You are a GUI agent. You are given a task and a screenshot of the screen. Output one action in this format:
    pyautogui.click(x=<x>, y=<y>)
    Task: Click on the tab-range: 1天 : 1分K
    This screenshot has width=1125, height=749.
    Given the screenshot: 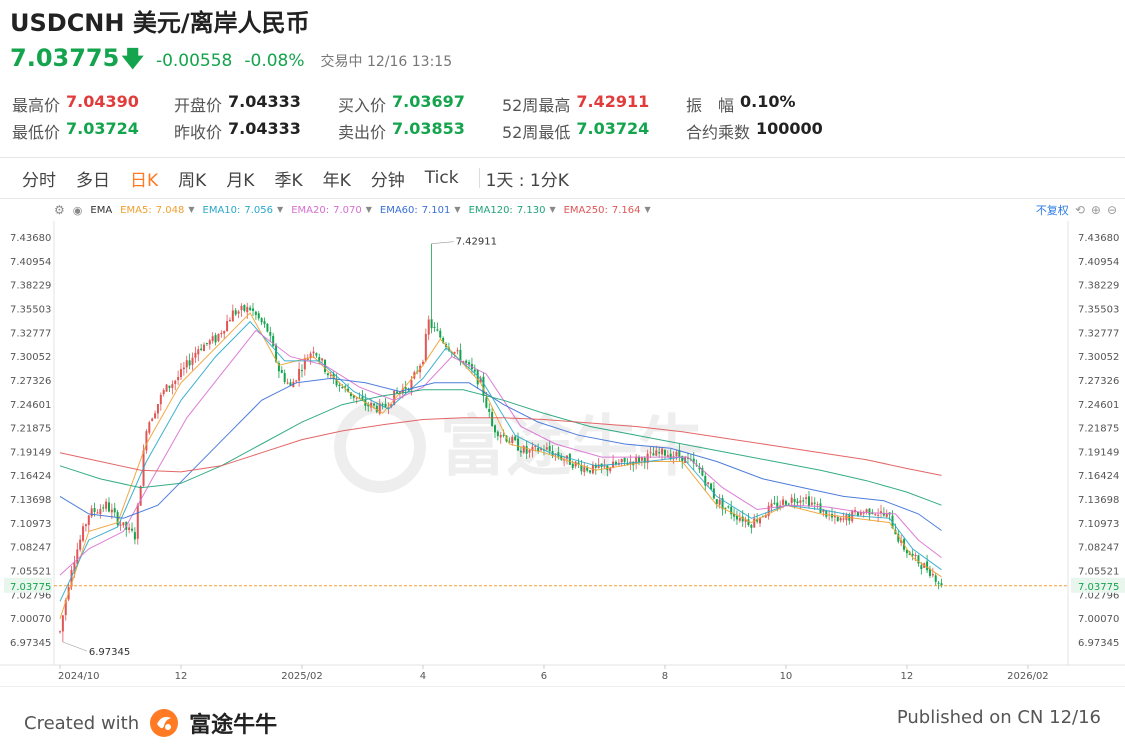 What is the action you would take?
    pyautogui.click(x=527, y=180)
    